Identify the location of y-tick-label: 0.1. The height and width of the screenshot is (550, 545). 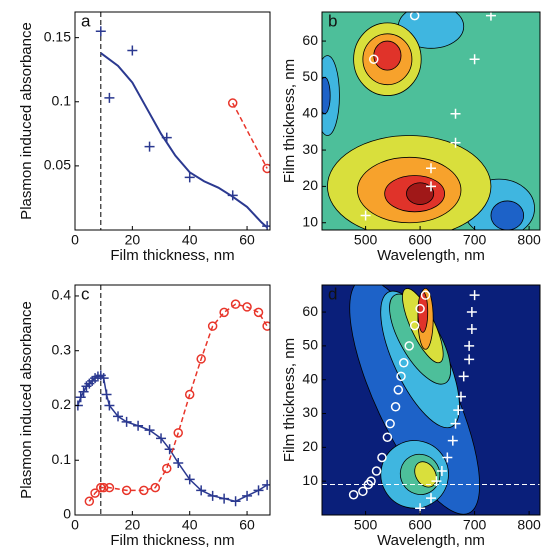
(62, 459).